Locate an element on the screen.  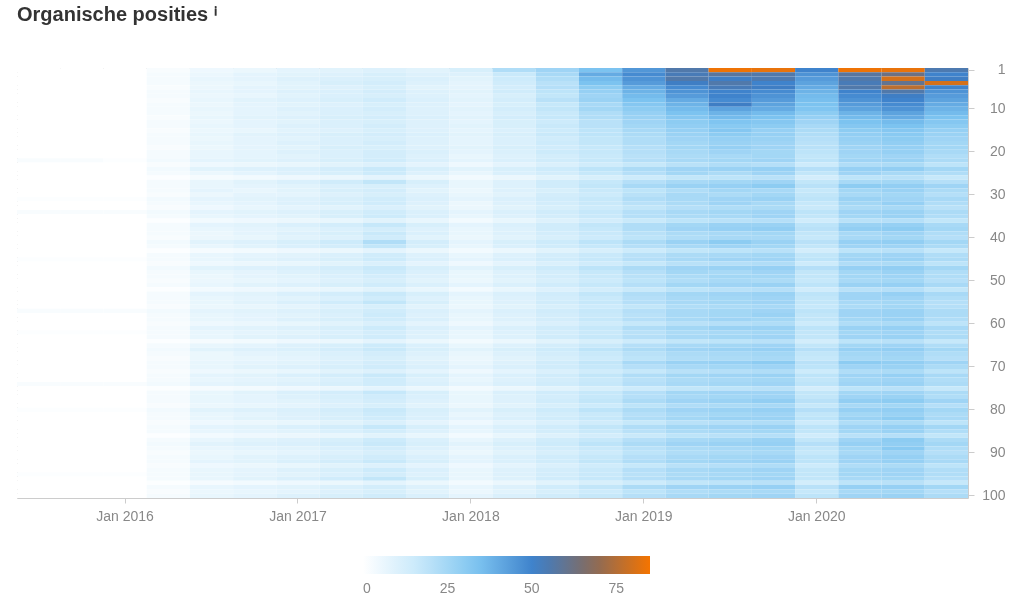
y-tick-label: 100 is located at coordinates (994, 494).